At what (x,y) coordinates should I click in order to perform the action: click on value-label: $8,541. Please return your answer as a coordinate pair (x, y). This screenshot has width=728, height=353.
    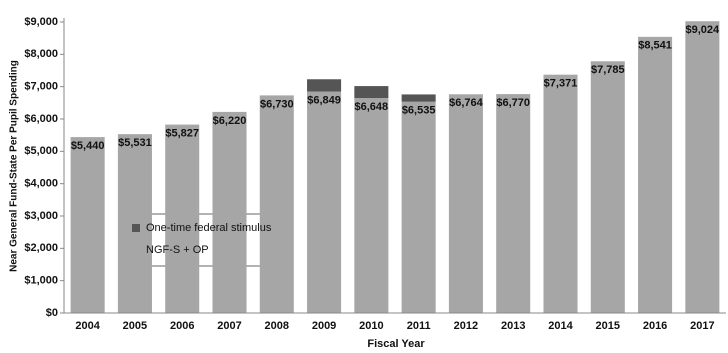
    Looking at the image, I should click on (655, 46).